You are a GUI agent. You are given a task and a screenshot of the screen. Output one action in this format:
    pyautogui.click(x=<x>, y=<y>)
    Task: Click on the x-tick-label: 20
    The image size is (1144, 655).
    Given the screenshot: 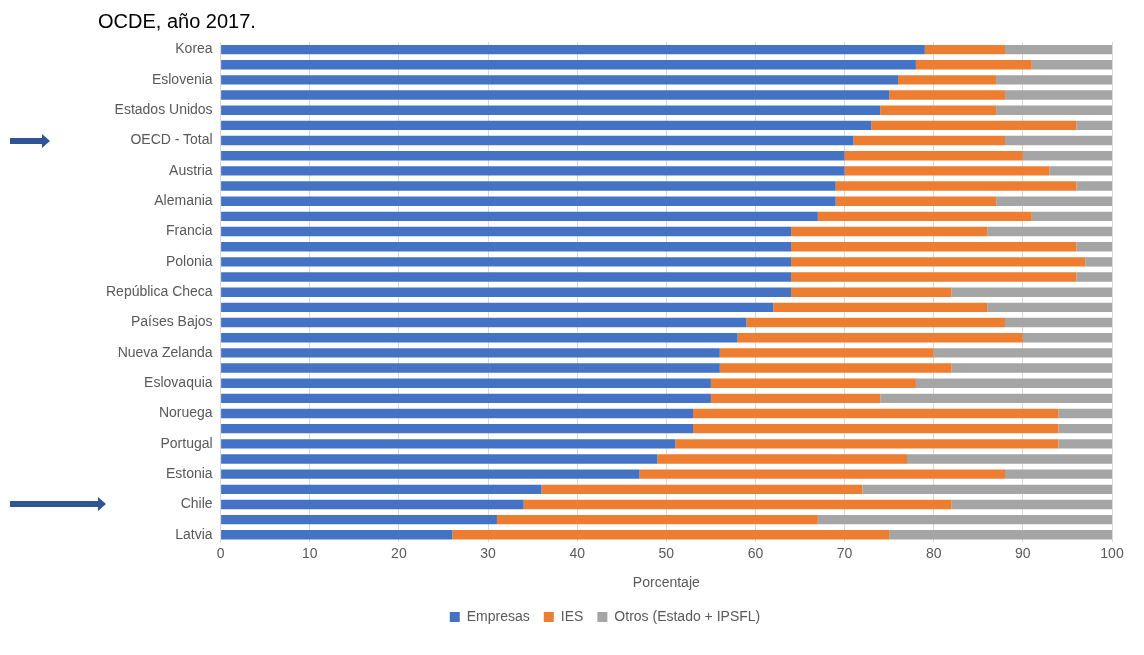 What is the action you would take?
    pyautogui.click(x=399, y=552)
    